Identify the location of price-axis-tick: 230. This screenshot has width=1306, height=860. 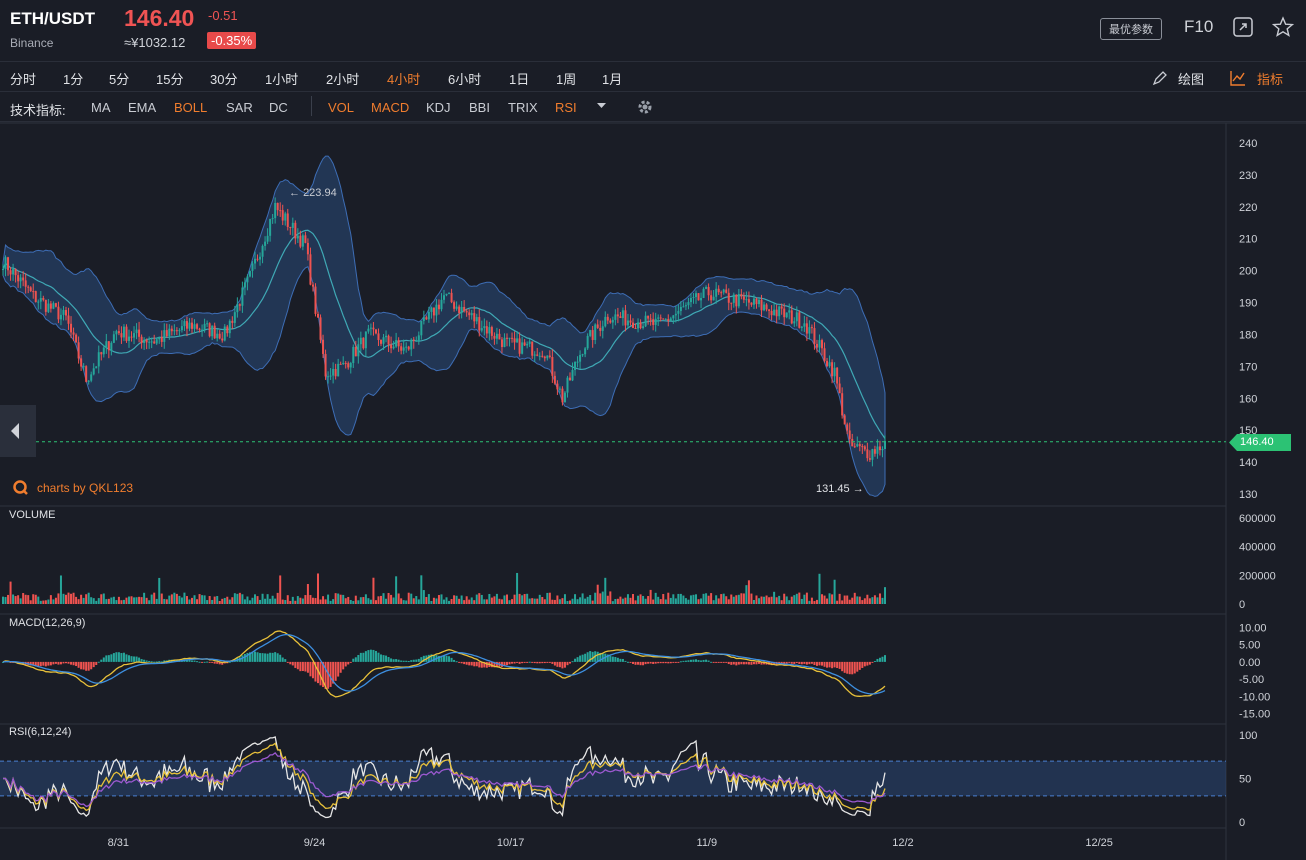
(1248, 176).